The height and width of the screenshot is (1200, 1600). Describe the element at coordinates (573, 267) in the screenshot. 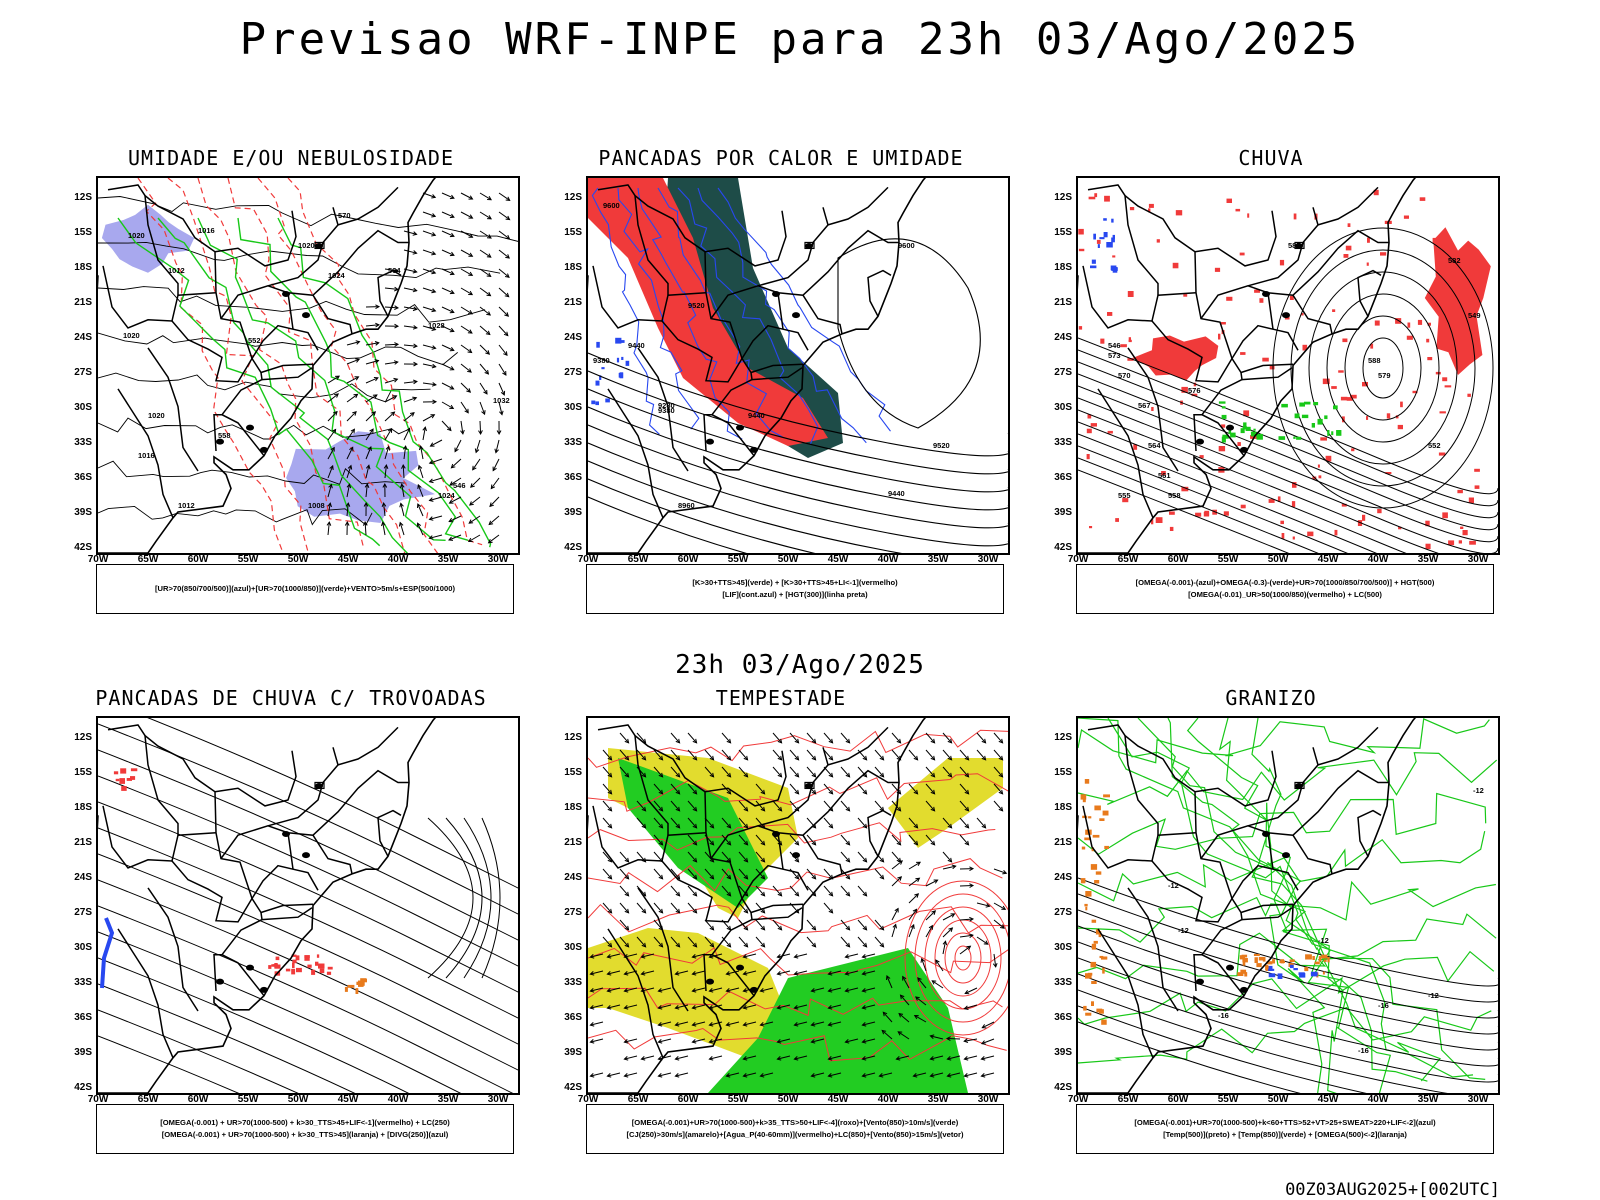

I see `latitude-tick-label: 18S` at that location.